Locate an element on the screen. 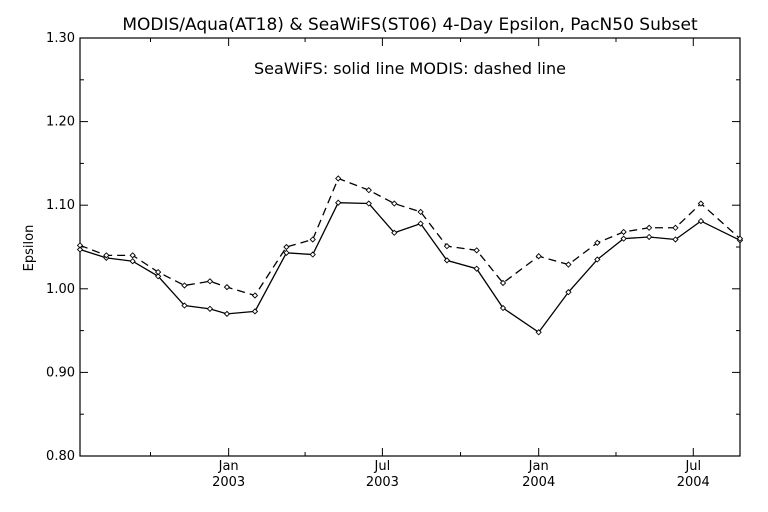 The image size is (768, 512). y-tick-label: 1.20 is located at coordinates (60, 122).